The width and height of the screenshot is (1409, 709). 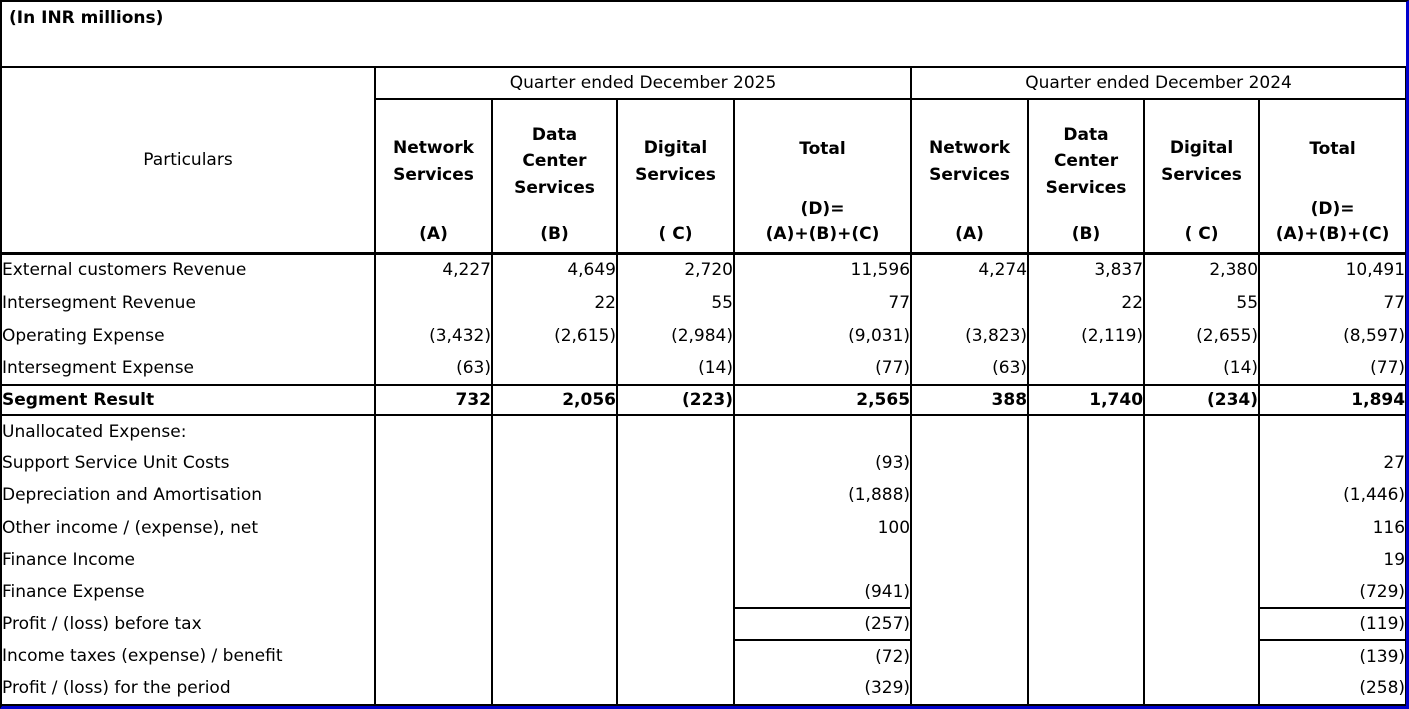 I want to click on cell-value: 55, so click(x=1201, y=302).